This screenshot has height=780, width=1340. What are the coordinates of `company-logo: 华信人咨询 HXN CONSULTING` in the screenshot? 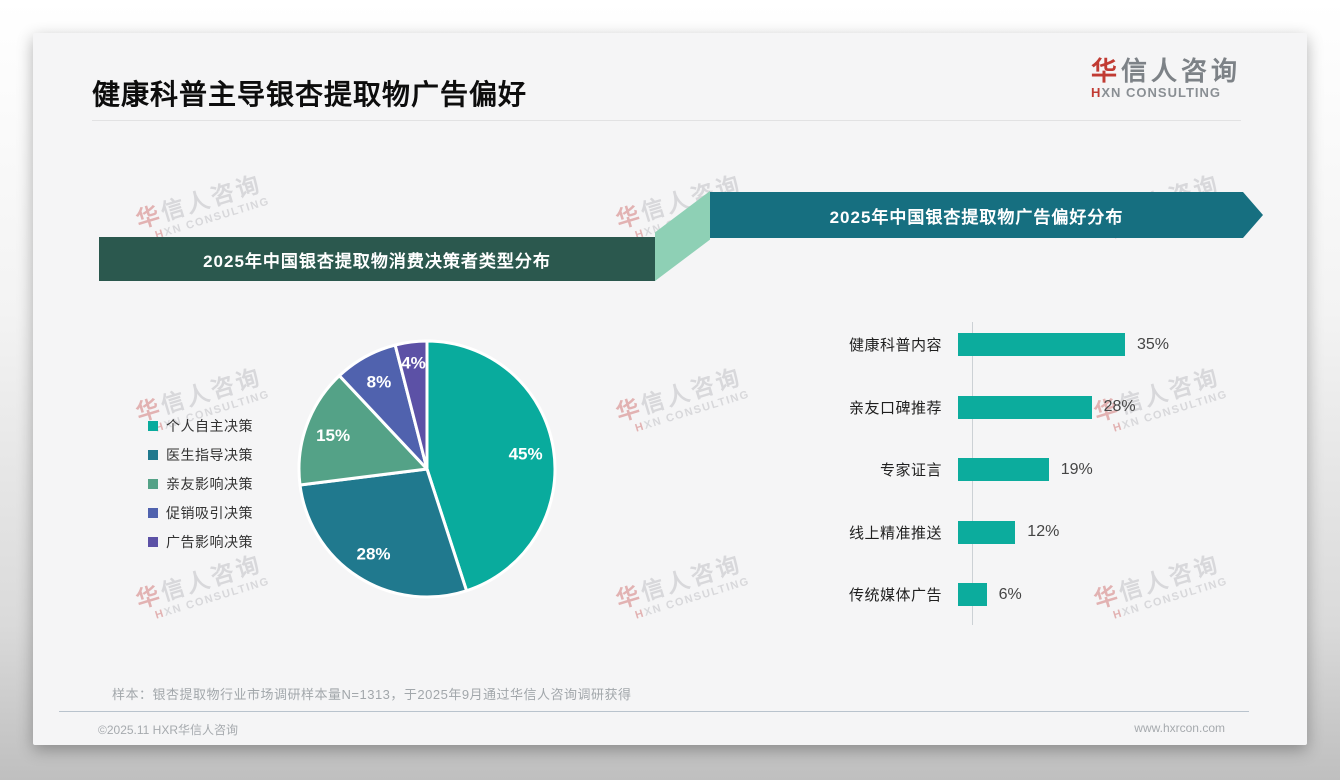 It's located at (1166, 78).